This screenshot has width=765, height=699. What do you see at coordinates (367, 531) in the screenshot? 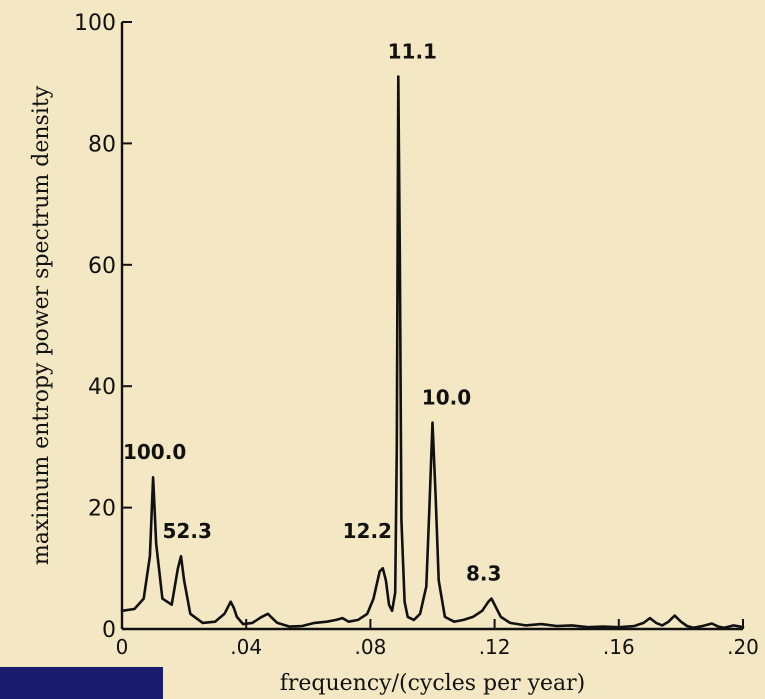
I see `peak-label: 12.2` at bounding box center [367, 531].